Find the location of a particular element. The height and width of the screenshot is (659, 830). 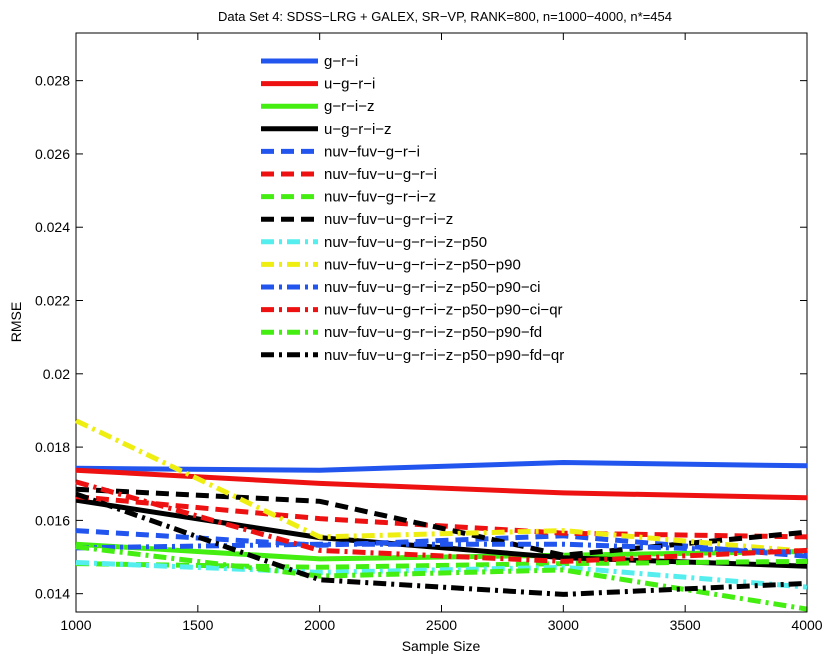

x-tick-label: 1500 is located at coordinates (197, 625).